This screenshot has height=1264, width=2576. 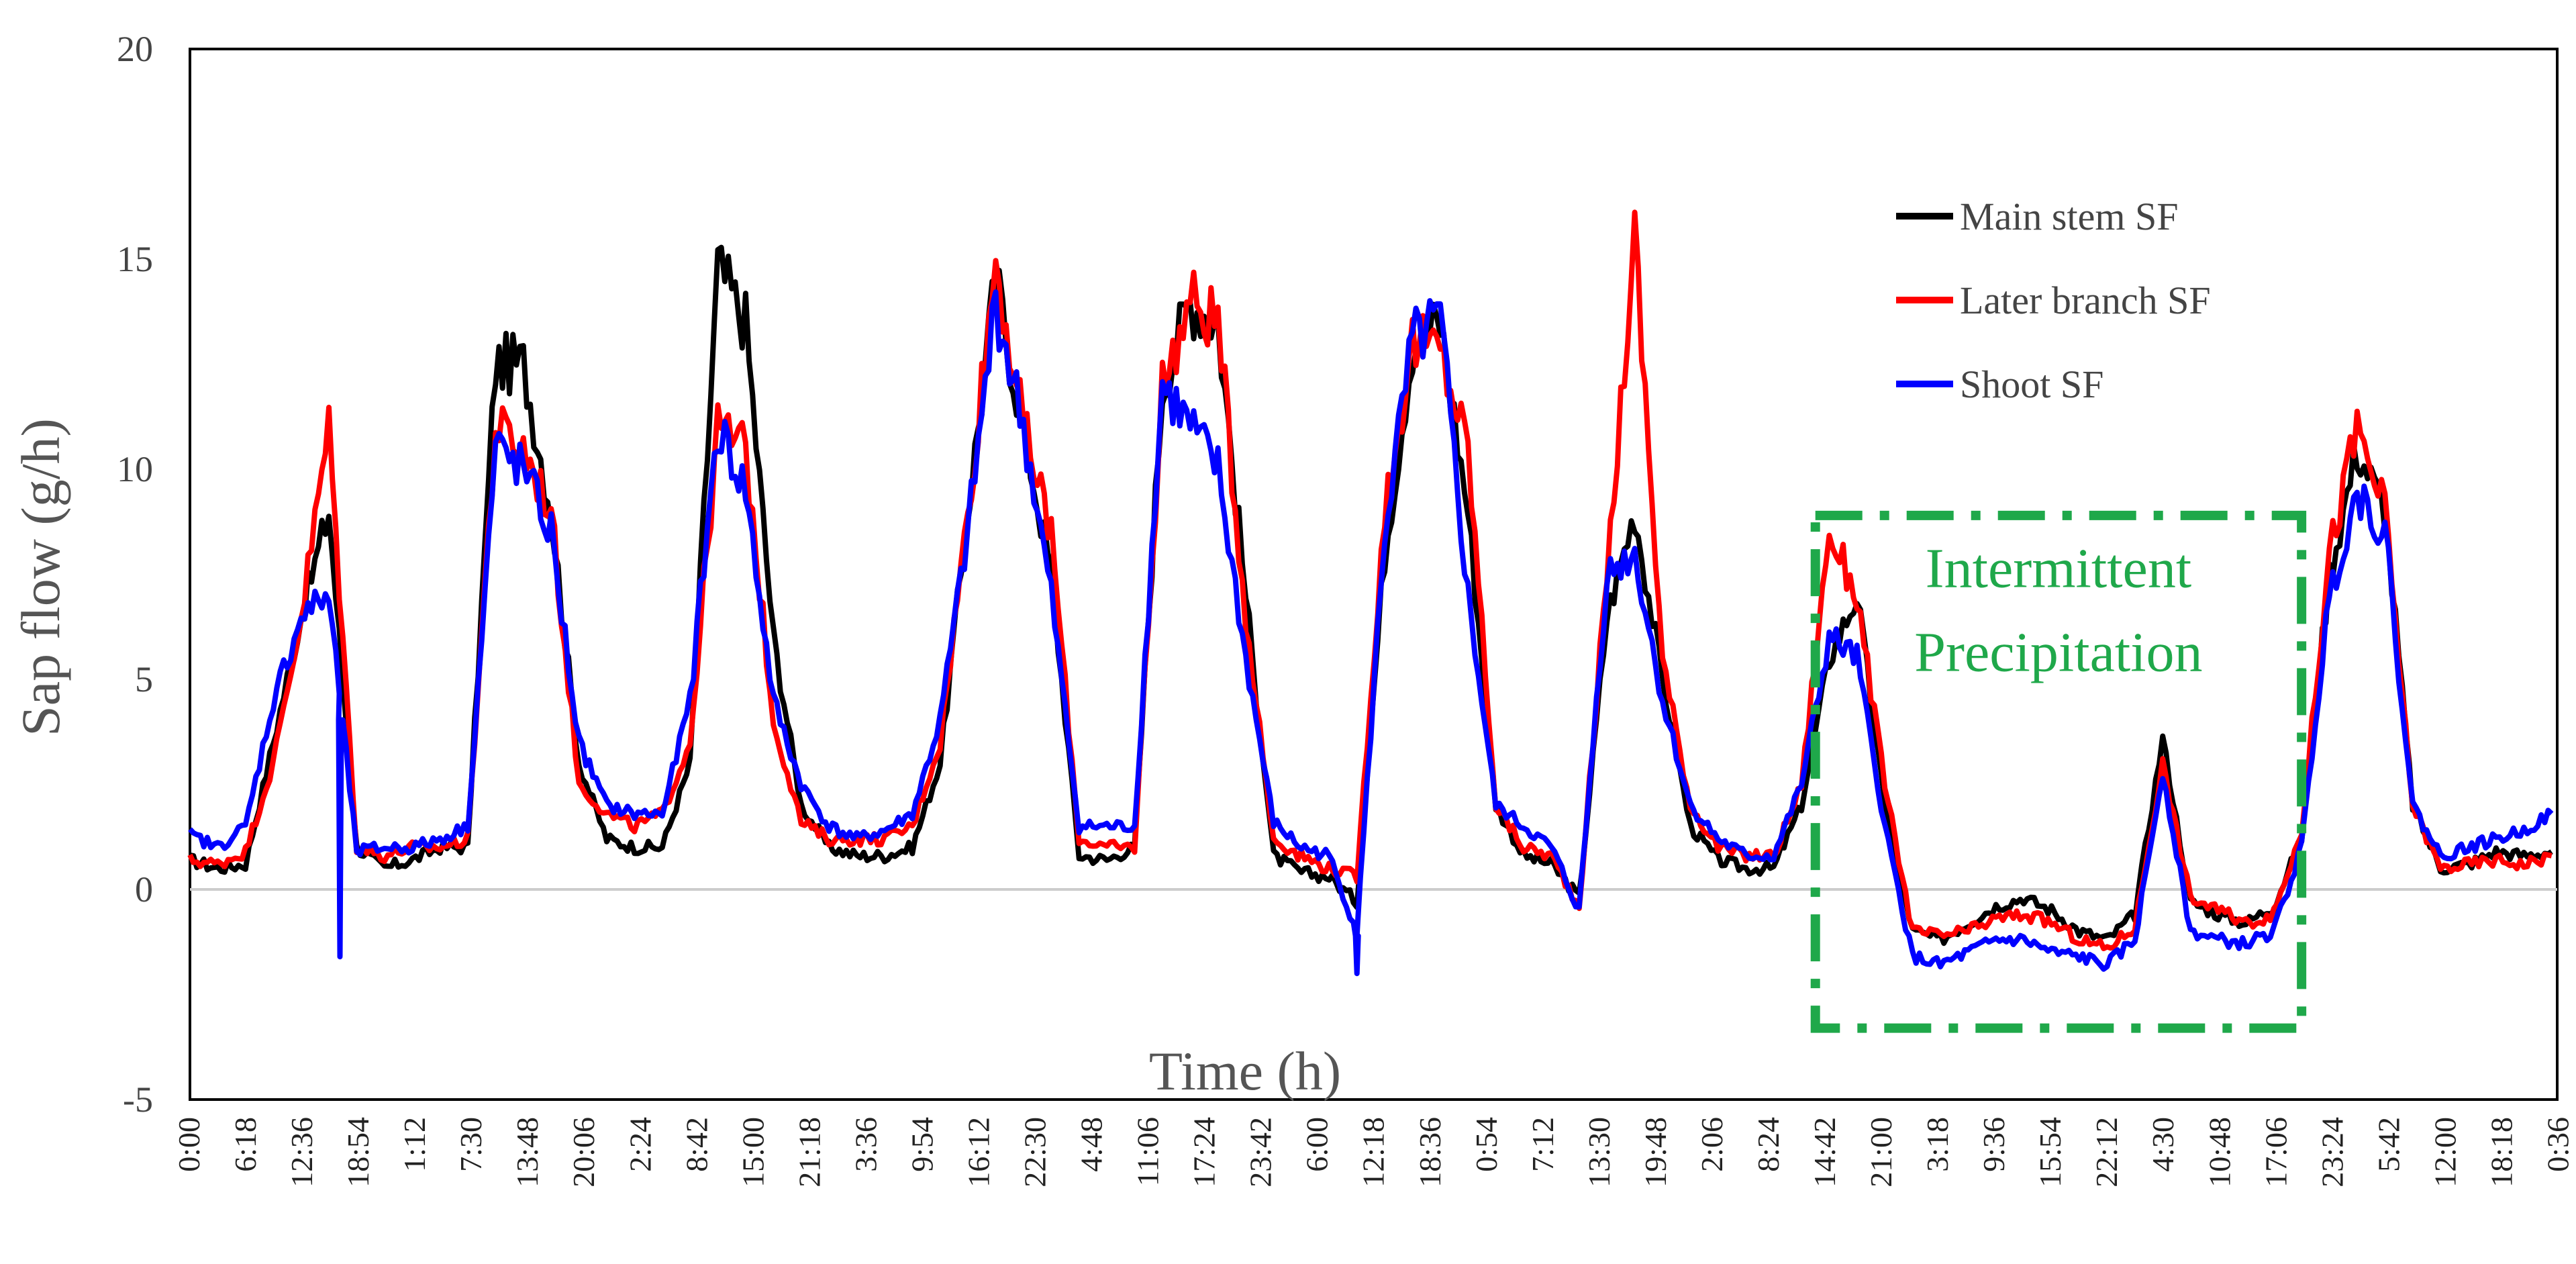 What do you see at coordinates (1599, 1152) in the screenshot?
I see `x-tick-label: 13:30` at bounding box center [1599, 1152].